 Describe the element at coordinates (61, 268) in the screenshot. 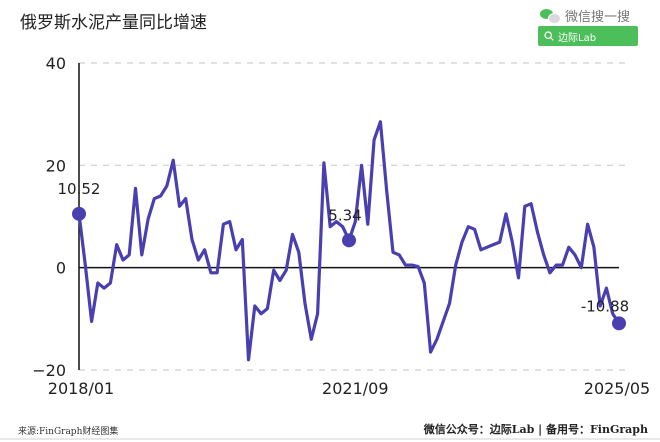

I see `y-tick-label: 0` at that location.